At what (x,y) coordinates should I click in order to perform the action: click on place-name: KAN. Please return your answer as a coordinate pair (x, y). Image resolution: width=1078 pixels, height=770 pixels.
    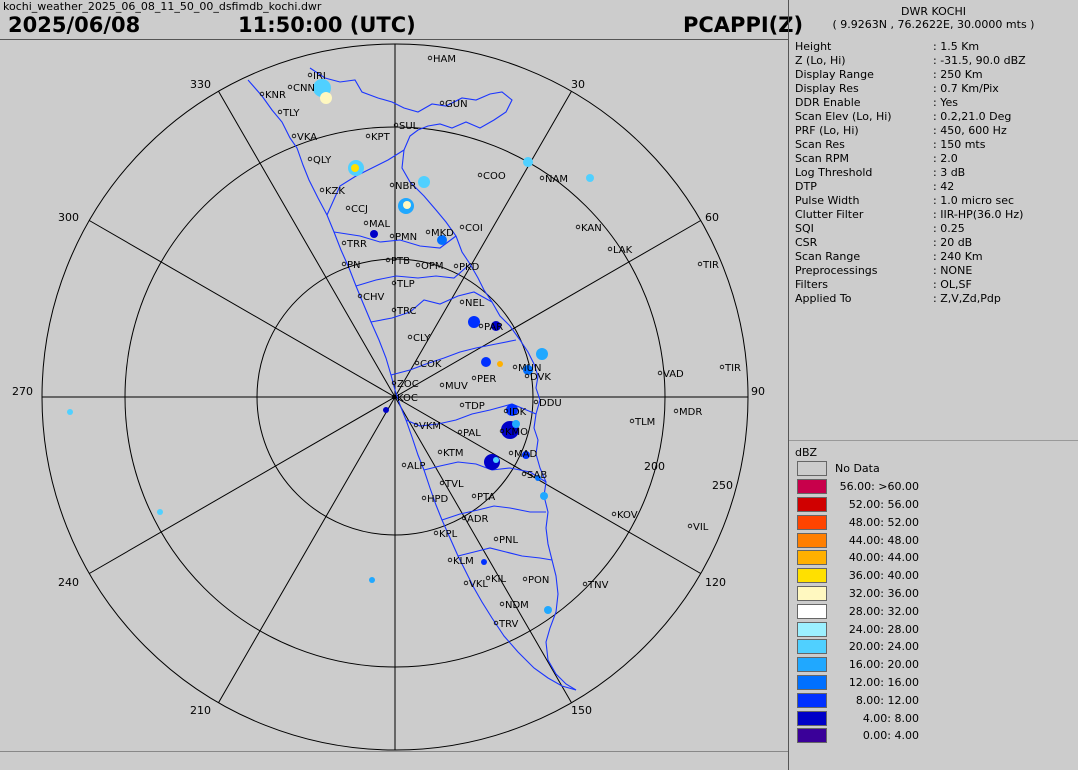
    Looking at the image, I should click on (591, 228).